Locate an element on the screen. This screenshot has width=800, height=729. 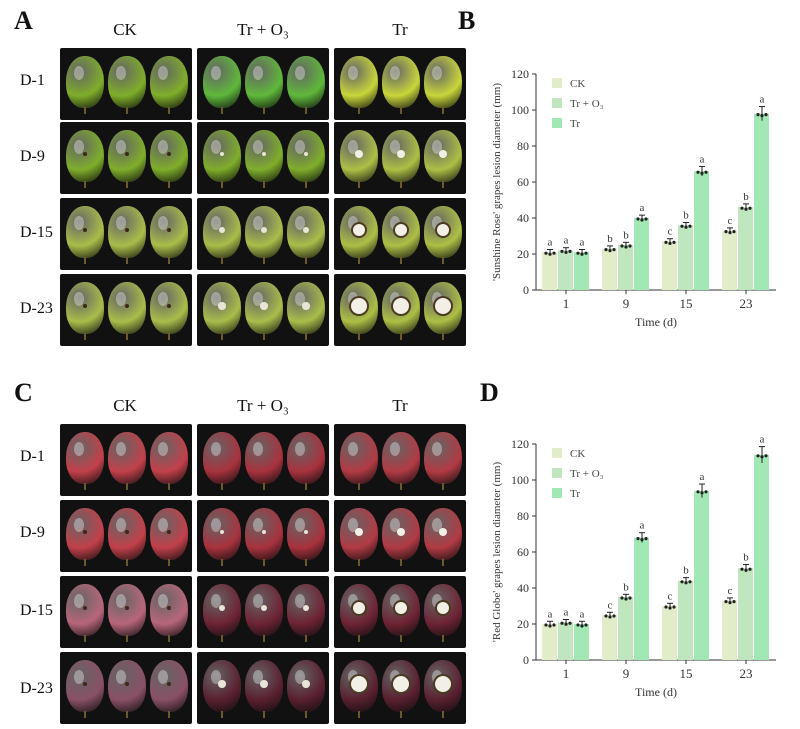
y-tick-label: 0 is located at coordinates (526, 660).